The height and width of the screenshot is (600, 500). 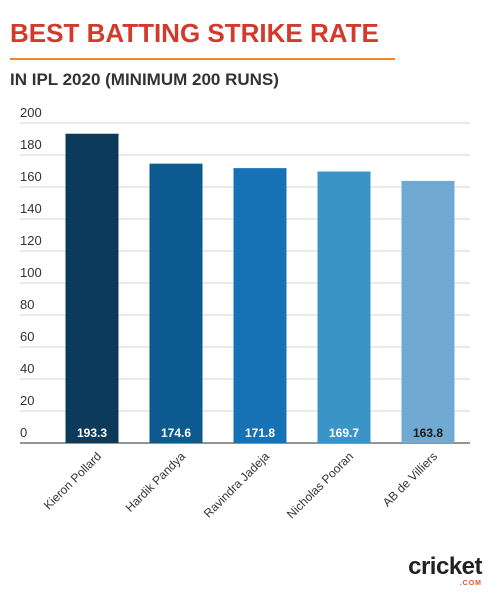 I want to click on brand-logo: cricket .COM, so click(x=445, y=570).